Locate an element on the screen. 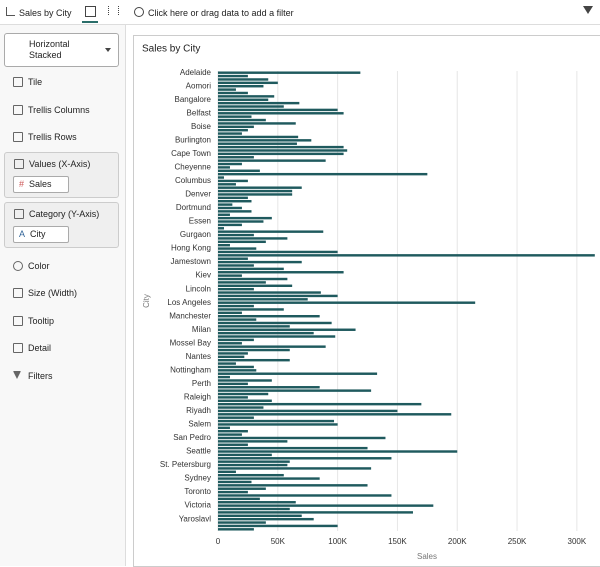  city-chip: A City is located at coordinates (41, 234).